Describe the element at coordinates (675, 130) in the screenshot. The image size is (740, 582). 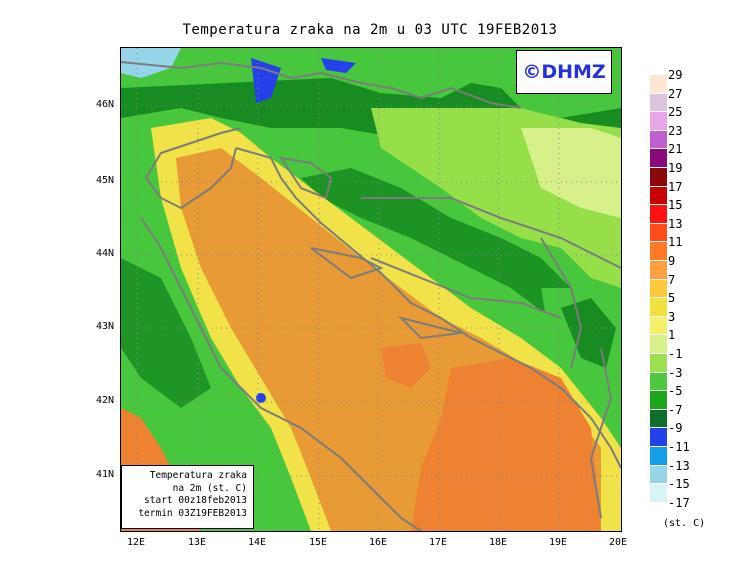
I see `legend-label: 23` at that location.